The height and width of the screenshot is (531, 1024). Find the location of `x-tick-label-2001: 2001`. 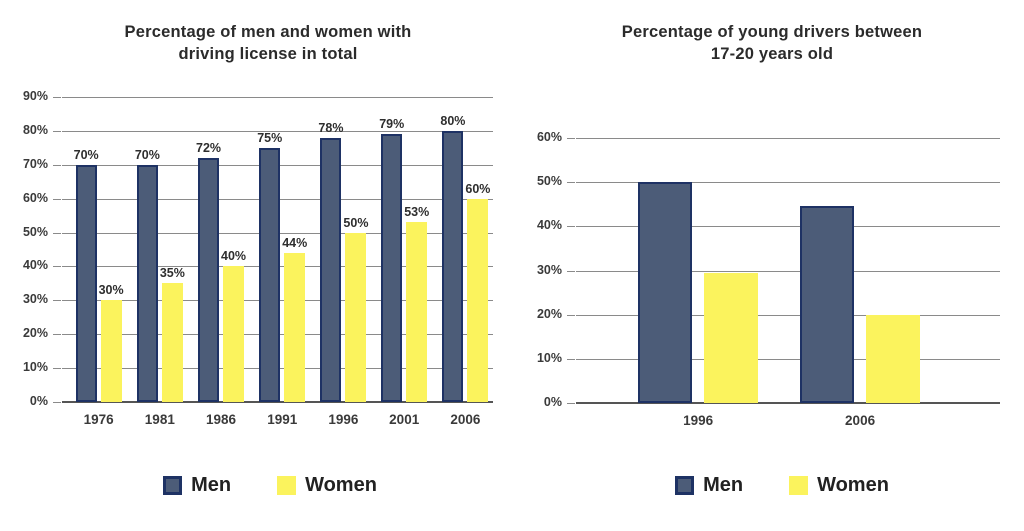

x-tick-label-2001: 2001 is located at coordinates (404, 419).